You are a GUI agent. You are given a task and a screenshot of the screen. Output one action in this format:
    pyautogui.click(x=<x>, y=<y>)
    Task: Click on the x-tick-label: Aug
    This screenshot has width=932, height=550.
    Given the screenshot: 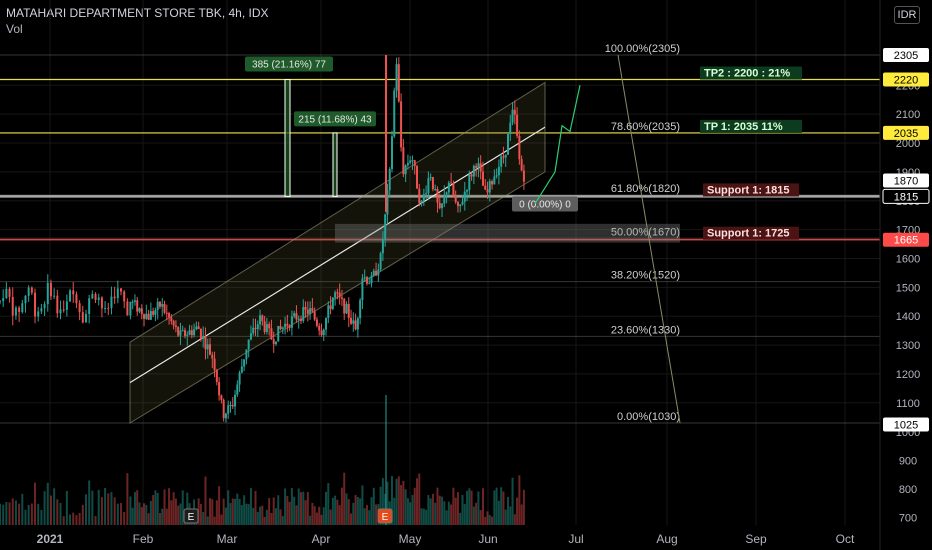 What is the action you would take?
    pyautogui.click(x=666, y=539)
    